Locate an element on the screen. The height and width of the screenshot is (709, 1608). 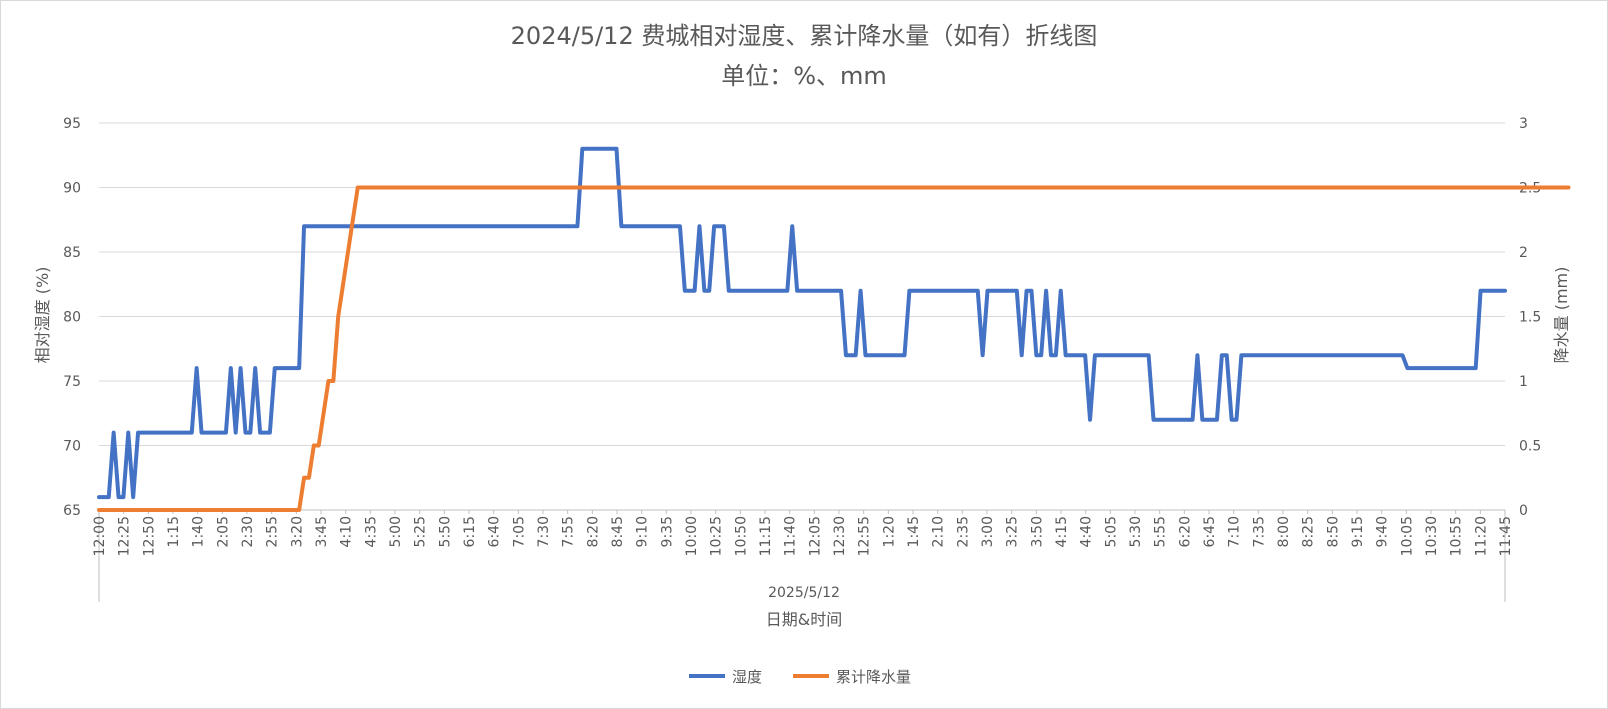
x-tick-label: 3:50 is located at coordinates (1037, 531).